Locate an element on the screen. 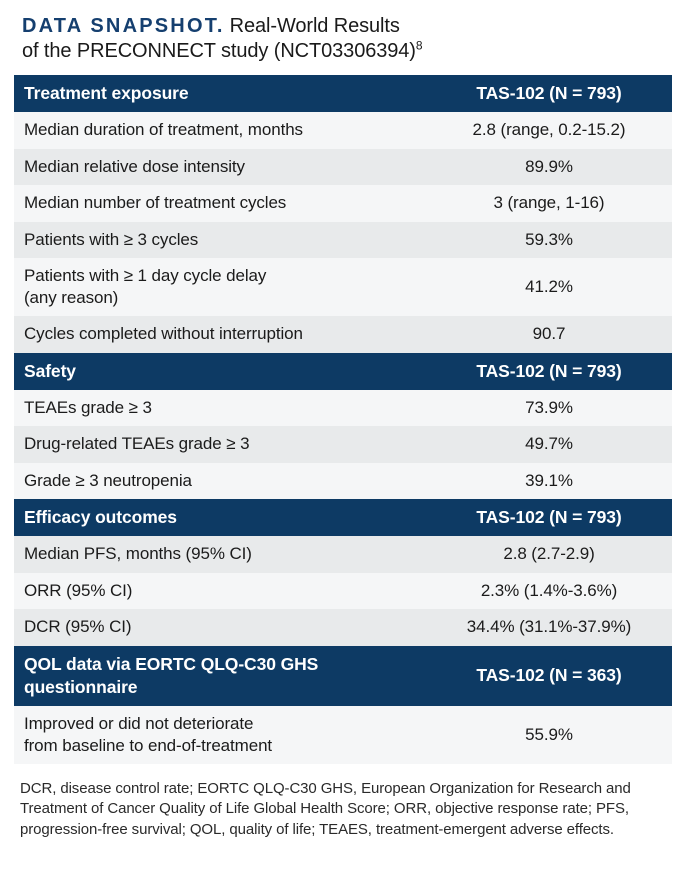  row-value: 41.2% is located at coordinates (549, 286).